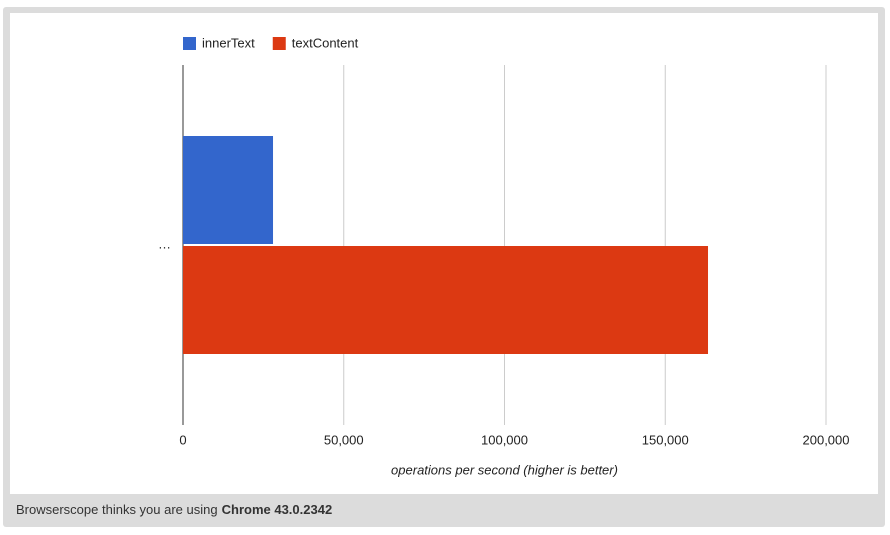 The width and height of the screenshot is (890, 535). Describe the element at coordinates (826, 439) in the screenshot. I see `x-tick-label: 200,000` at that location.